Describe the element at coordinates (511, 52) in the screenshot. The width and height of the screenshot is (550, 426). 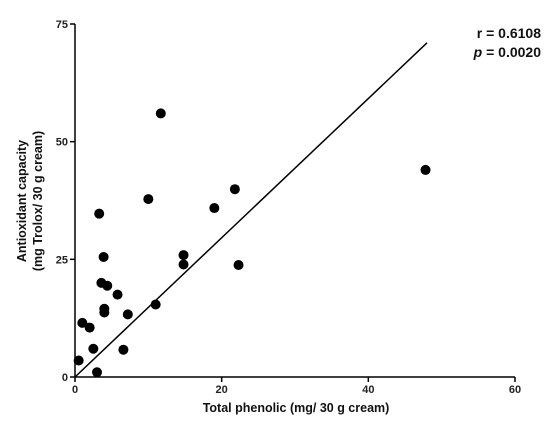
I see `p-value: = 0.0020` at that location.